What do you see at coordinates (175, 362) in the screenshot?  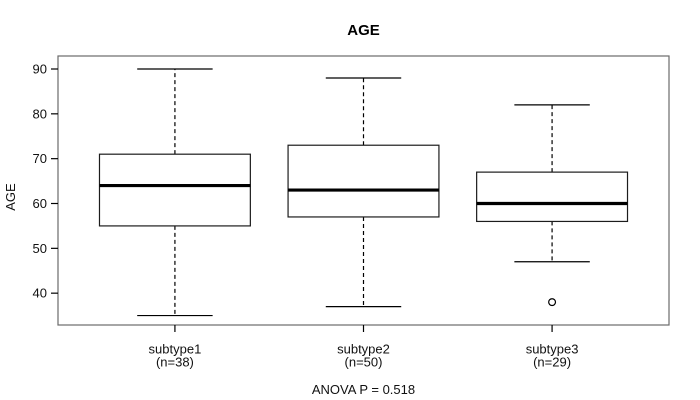 I see `x-tick-sublabel: (n=38)` at bounding box center [175, 362].